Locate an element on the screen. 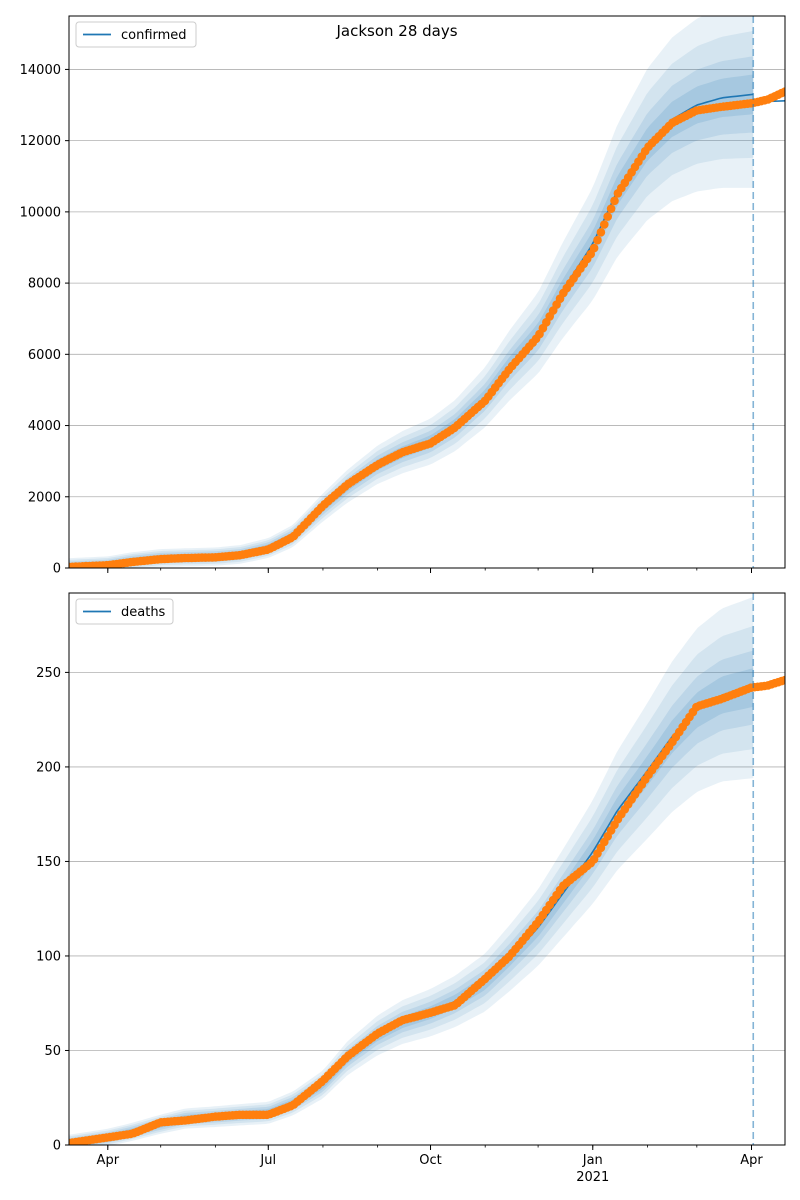 The height and width of the screenshot is (1200, 800). x-tick-label: Oct is located at coordinates (430, 1160).